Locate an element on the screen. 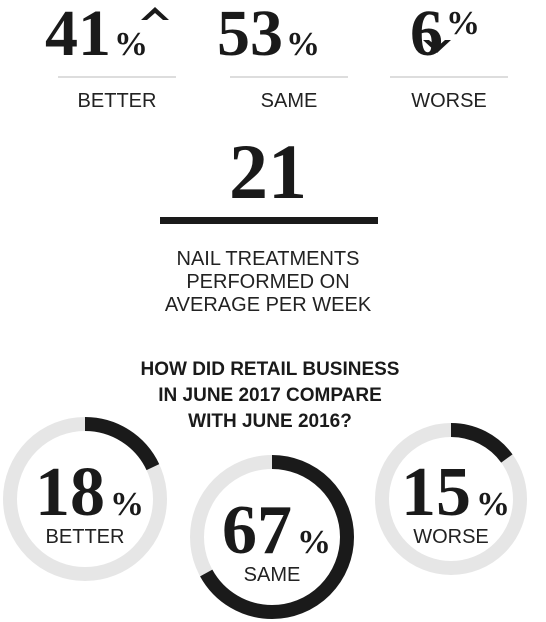  nail-label: PERFORMED ON is located at coordinates (267, 282).